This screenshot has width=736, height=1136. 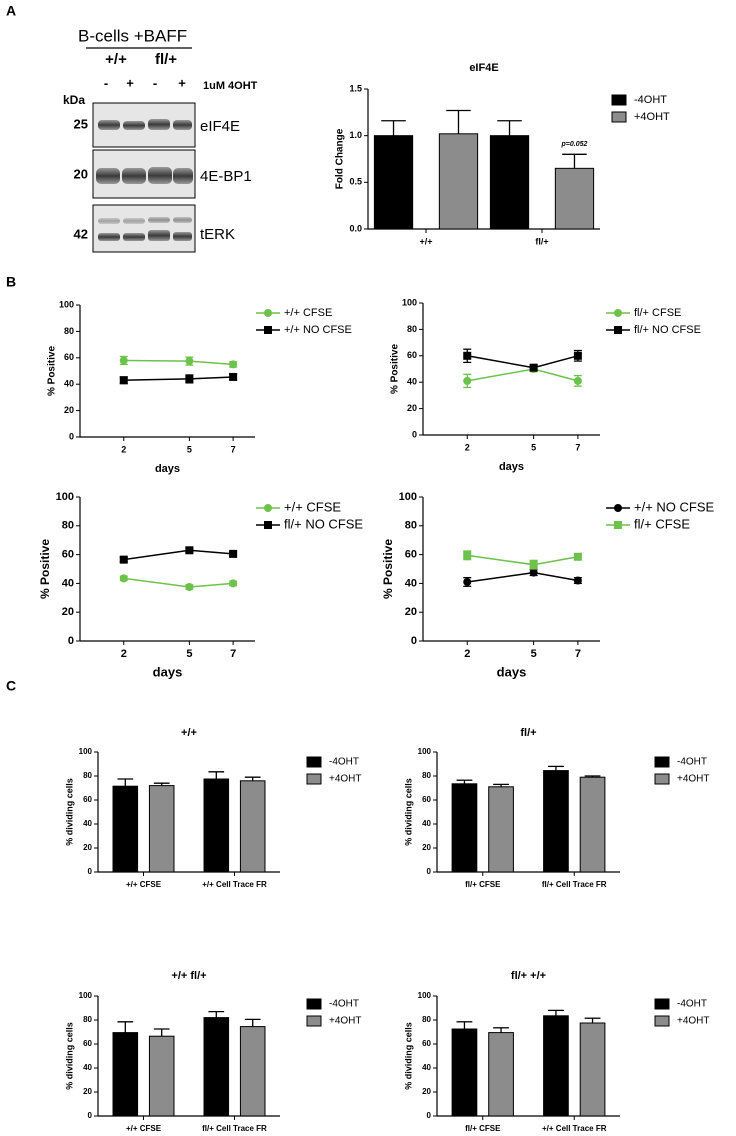 What do you see at coordinates (166, 59) in the screenshot?
I see `genotype: fl/+` at bounding box center [166, 59].